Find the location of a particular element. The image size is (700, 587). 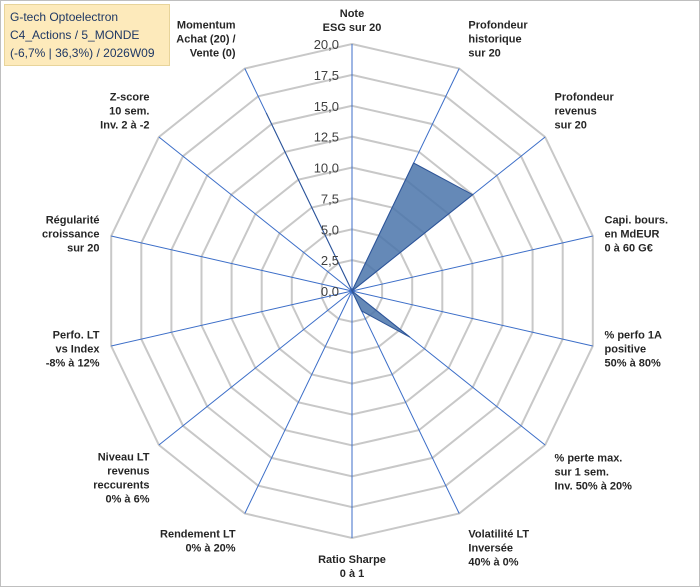

axis-label-line: Inversée is located at coordinates (490, 548).